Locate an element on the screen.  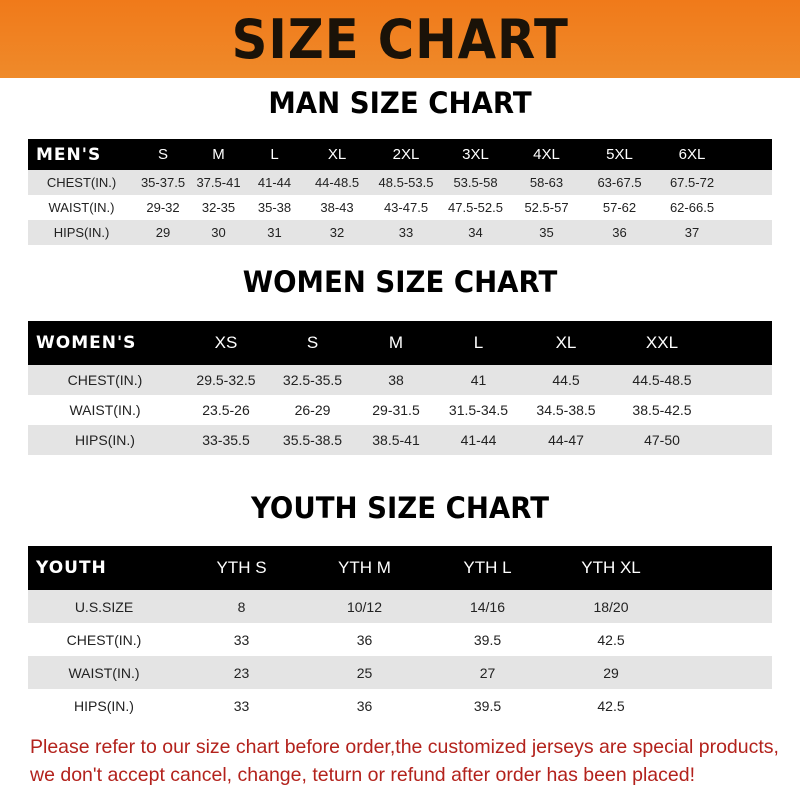
table-cell: 35-38 is located at coordinates (274, 207).